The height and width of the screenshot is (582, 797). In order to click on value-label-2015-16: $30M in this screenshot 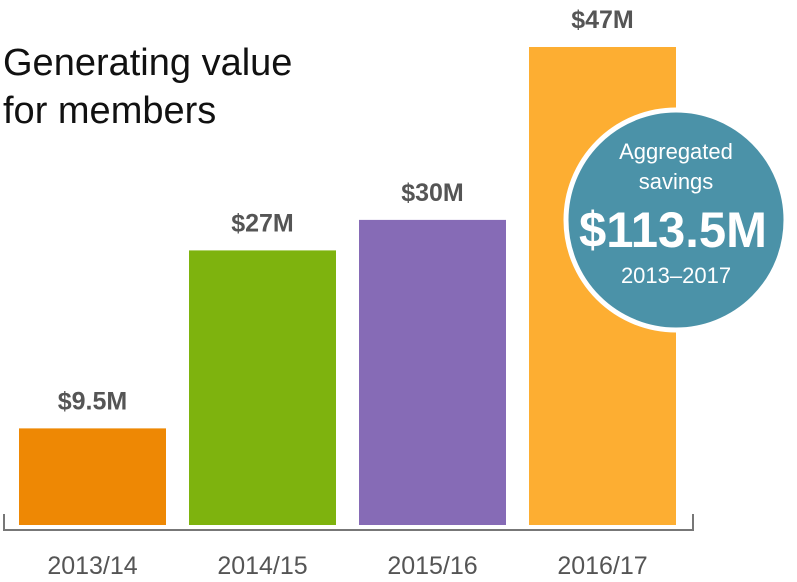, I will do `click(432, 193)`.